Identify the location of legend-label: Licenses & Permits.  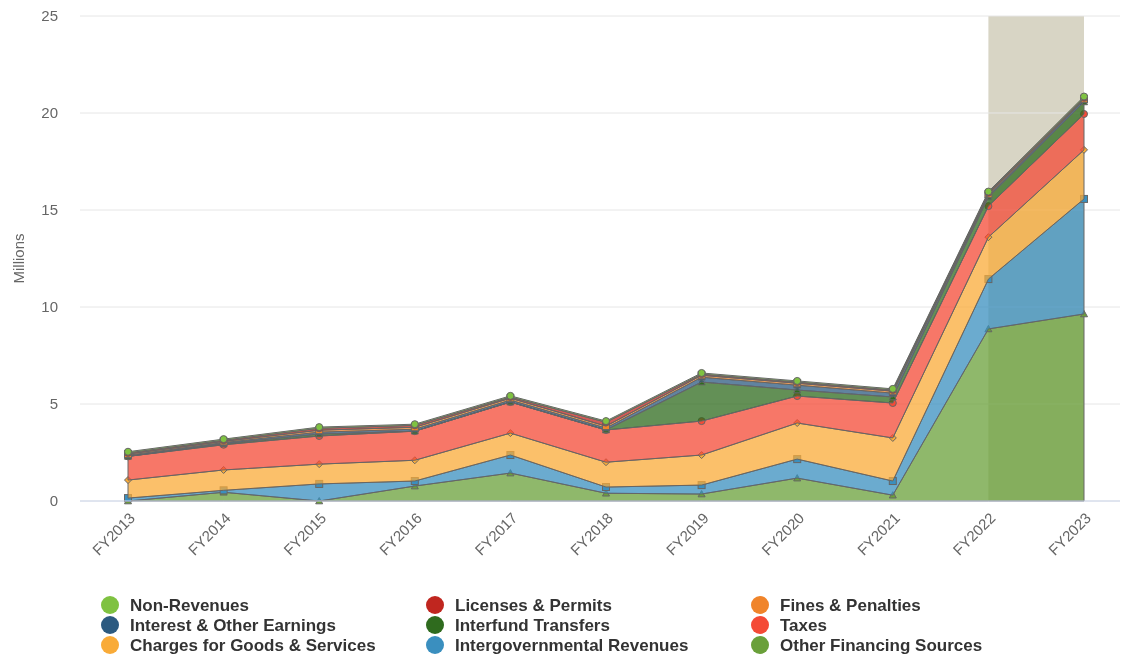
(533, 605).